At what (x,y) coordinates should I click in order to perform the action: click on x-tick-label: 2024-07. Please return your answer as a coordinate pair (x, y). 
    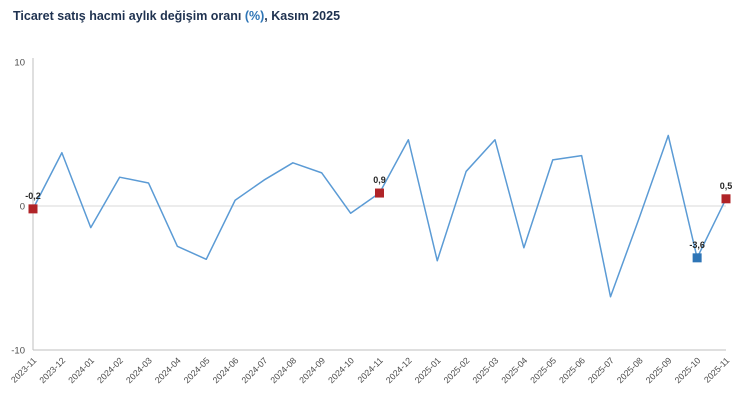
    Looking at the image, I should click on (255, 370).